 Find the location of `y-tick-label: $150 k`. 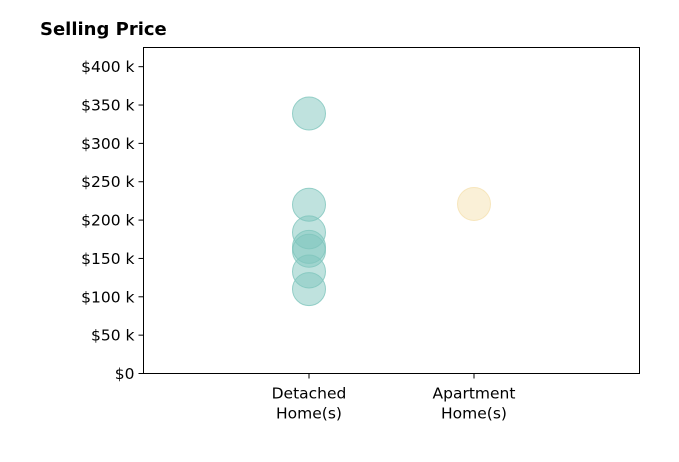

y-tick-label: $150 k is located at coordinates (107, 259).